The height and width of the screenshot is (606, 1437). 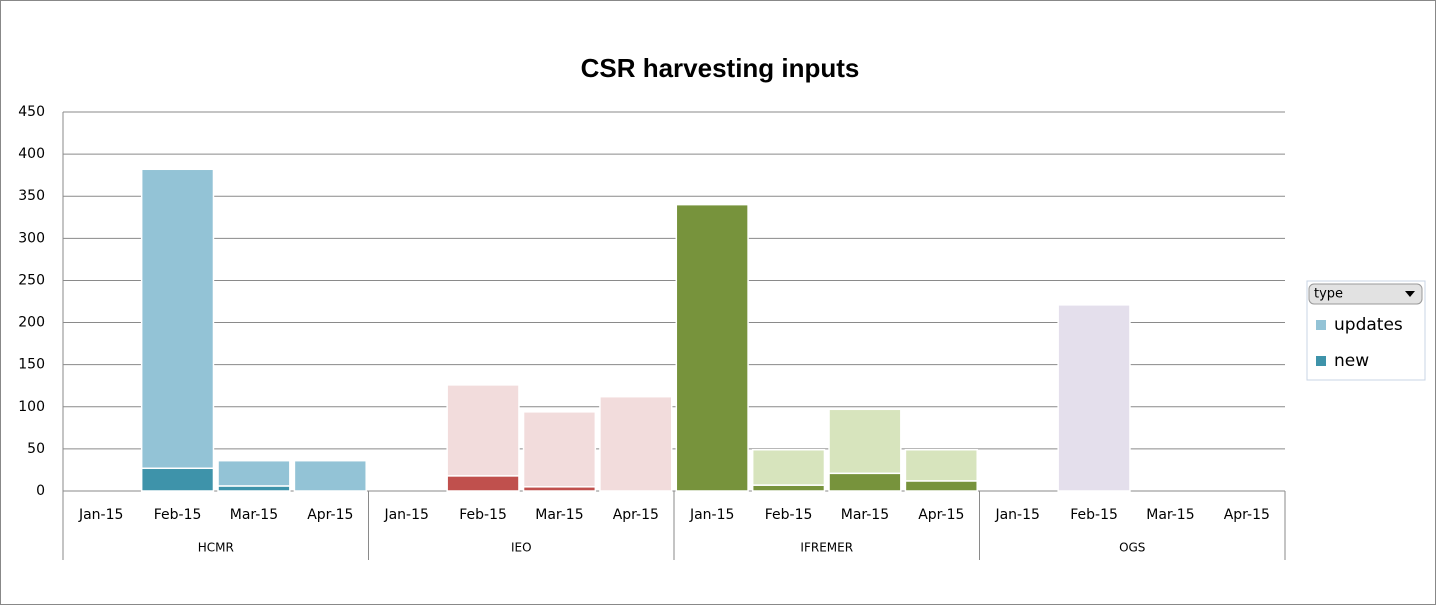 What do you see at coordinates (31, 196) in the screenshot?
I see `y-tick-label: 350` at bounding box center [31, 196].